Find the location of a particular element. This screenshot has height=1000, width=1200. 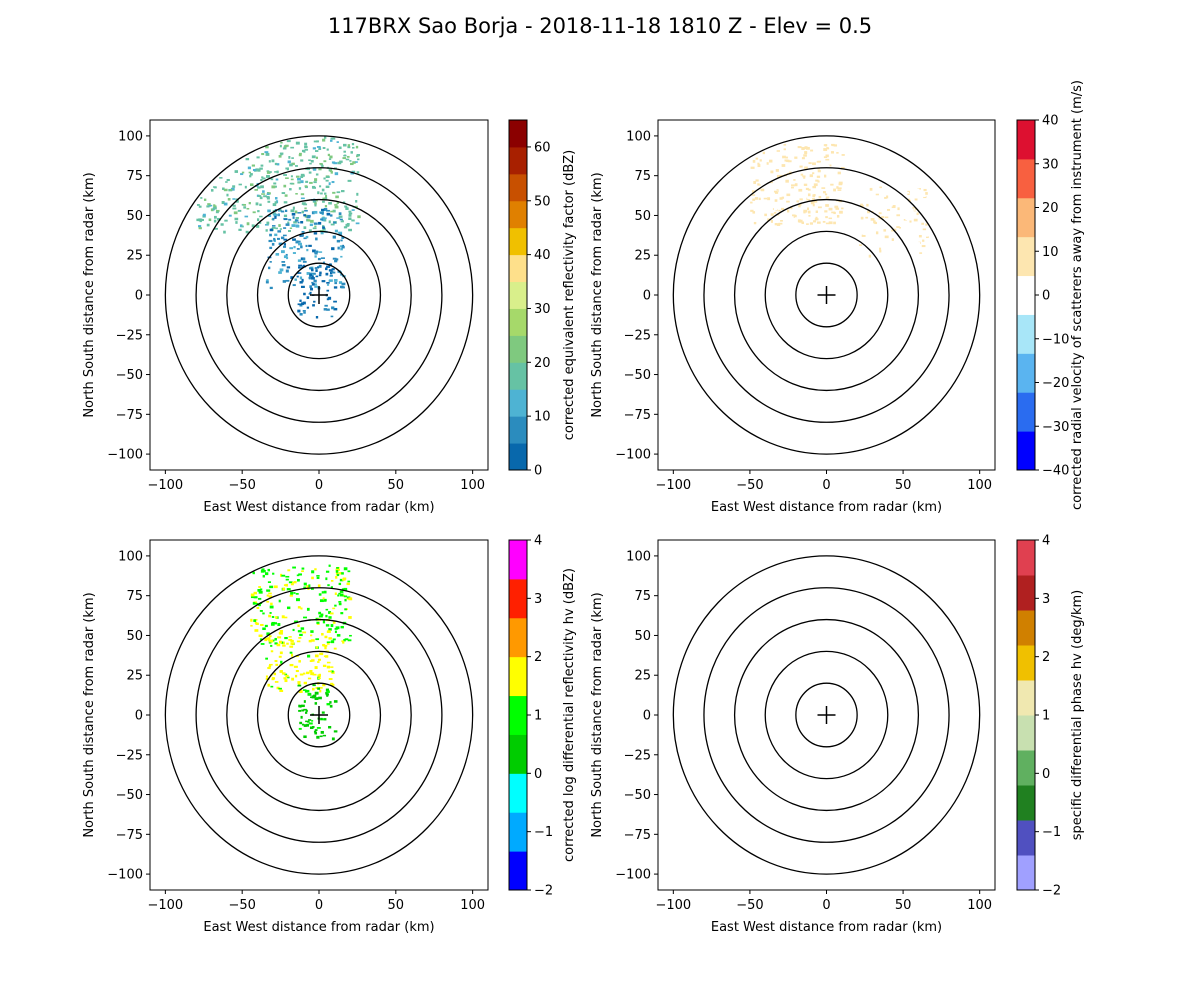

range-ring-100km is located at coordinates (319, 715).